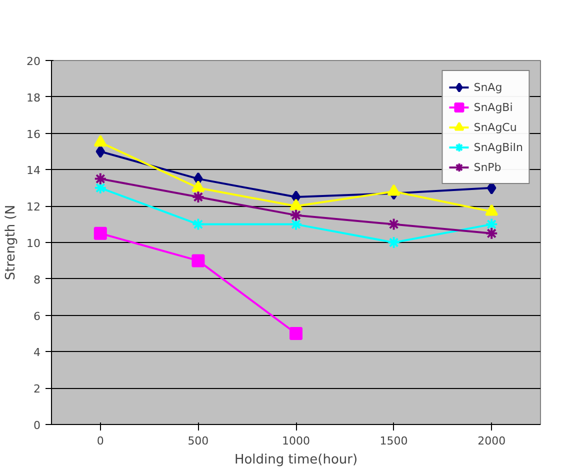 This screenshot has width=576, height=475. What do you see at coordinates (488, 167) in the screenshot?
I see `legend-label: SnPb` at bounding box center [488, 167].